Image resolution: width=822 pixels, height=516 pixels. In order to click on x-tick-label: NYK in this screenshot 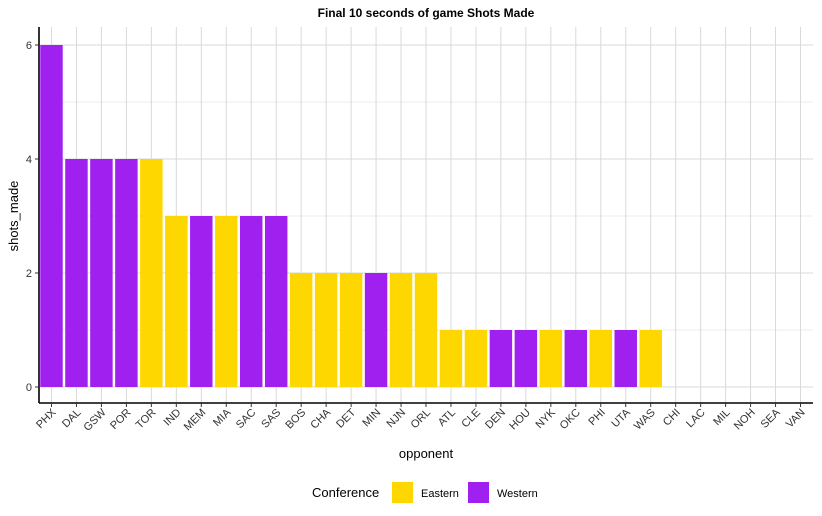, I will do `click(545, 418)`.